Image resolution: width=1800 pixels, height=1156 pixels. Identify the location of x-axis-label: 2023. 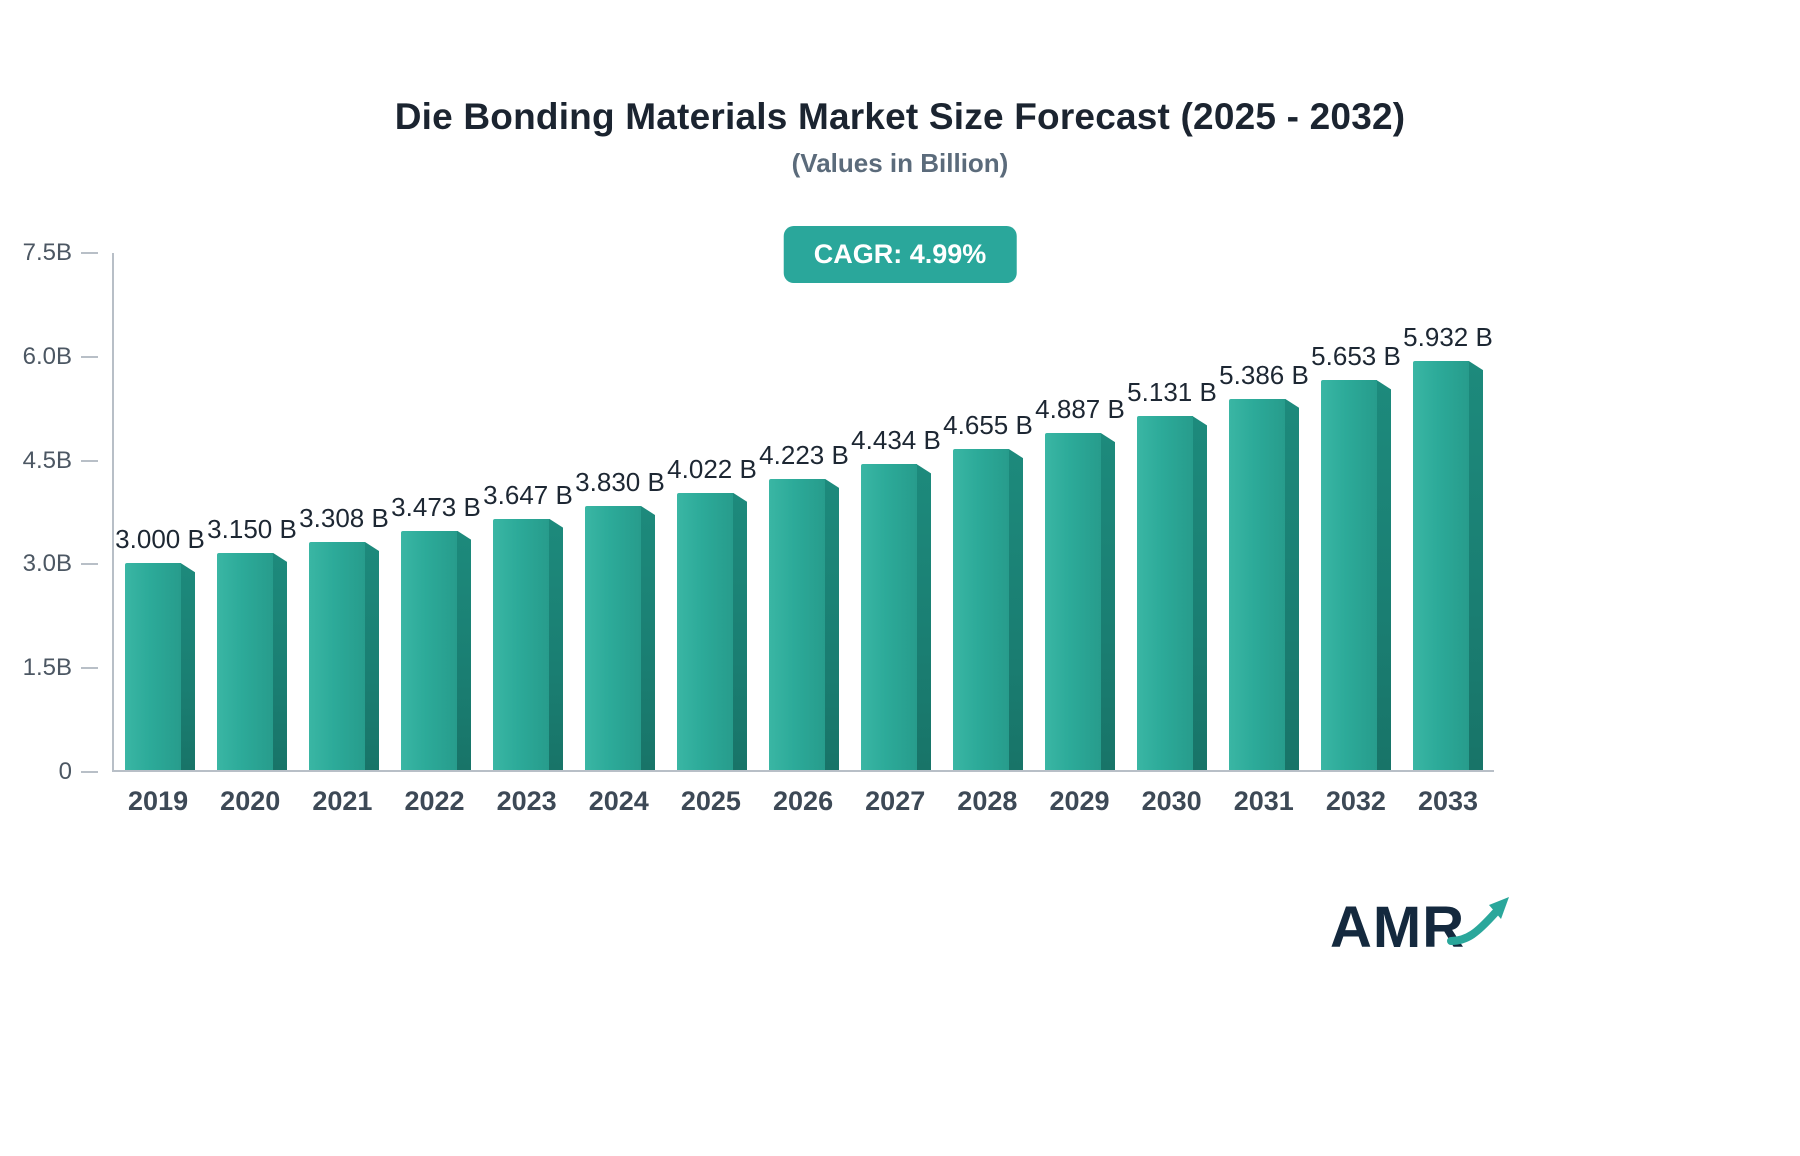
(526, 801).